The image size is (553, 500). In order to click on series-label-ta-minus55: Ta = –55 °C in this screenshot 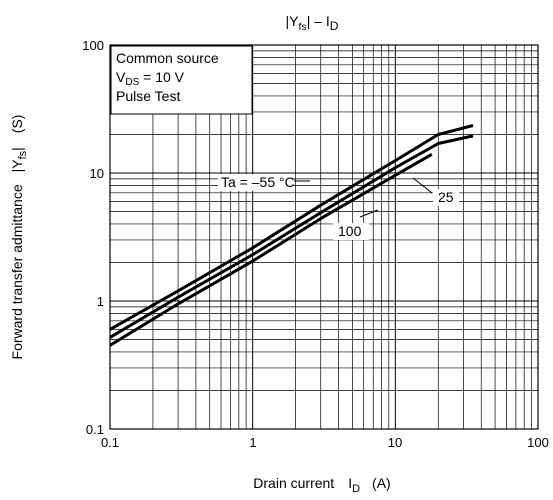, I will do `click(258, 182)`.